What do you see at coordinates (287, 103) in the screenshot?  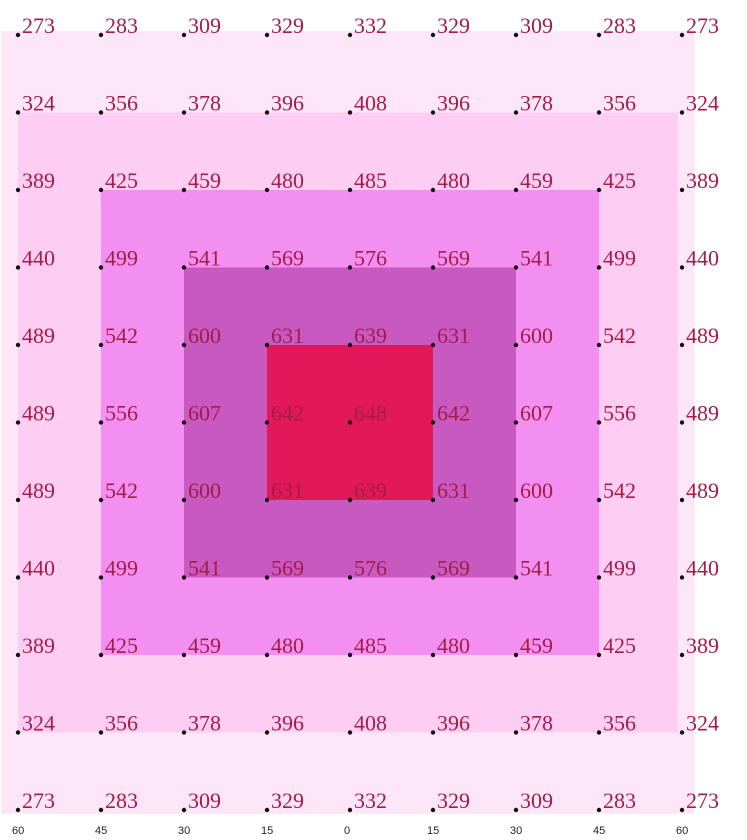 I see `value-label: 396` at bounding box center [287, 103].